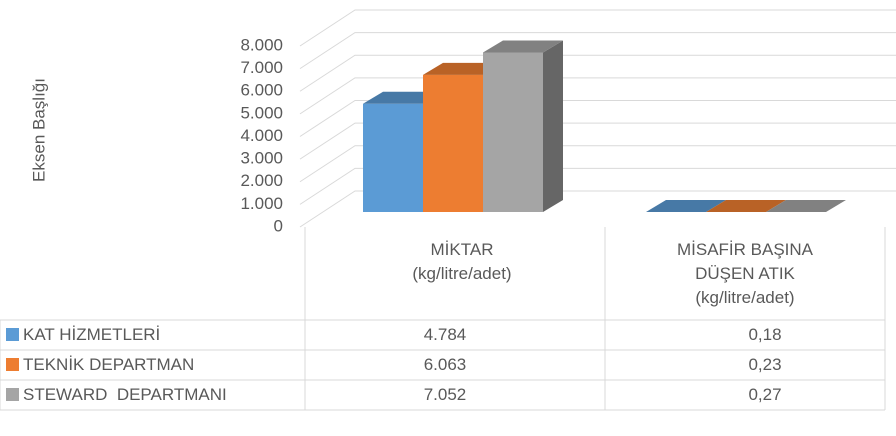  I want to click on table-value: 7.052, so click(445, 394).